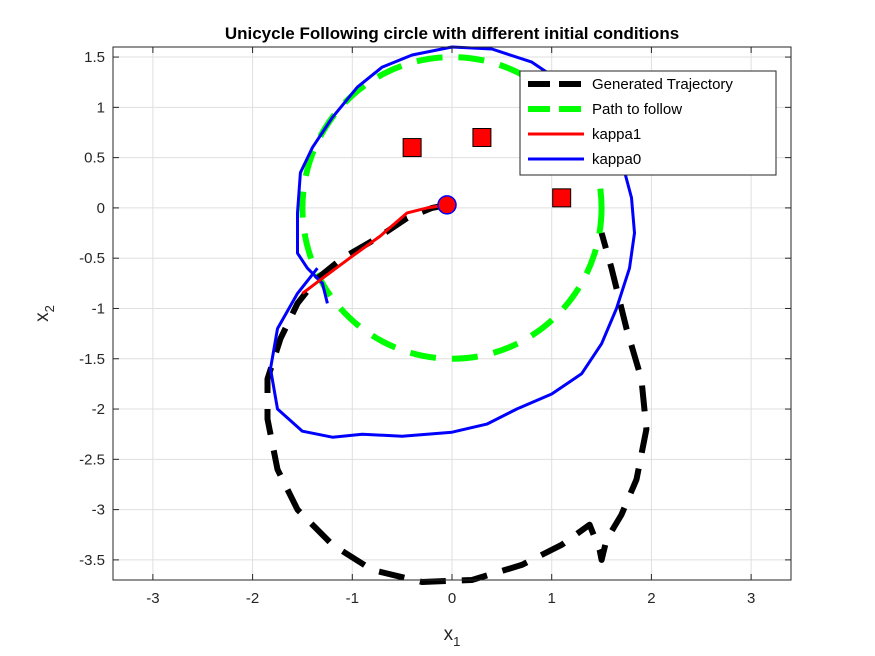 The image size is (875, 656). Describe the element at coordinates (651, 598) in the screenshot. I see `x-tick-label: 2` at that location.